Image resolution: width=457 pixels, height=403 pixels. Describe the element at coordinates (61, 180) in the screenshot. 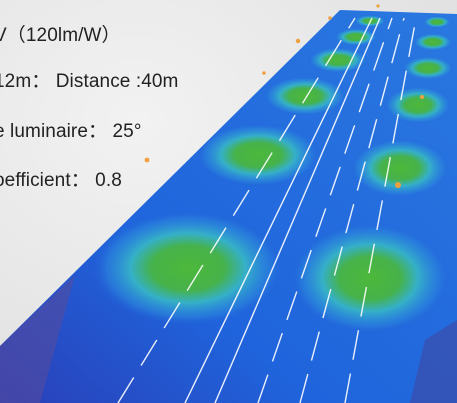

I see `spec-coefficient: oefficient： 0.8` at that location.